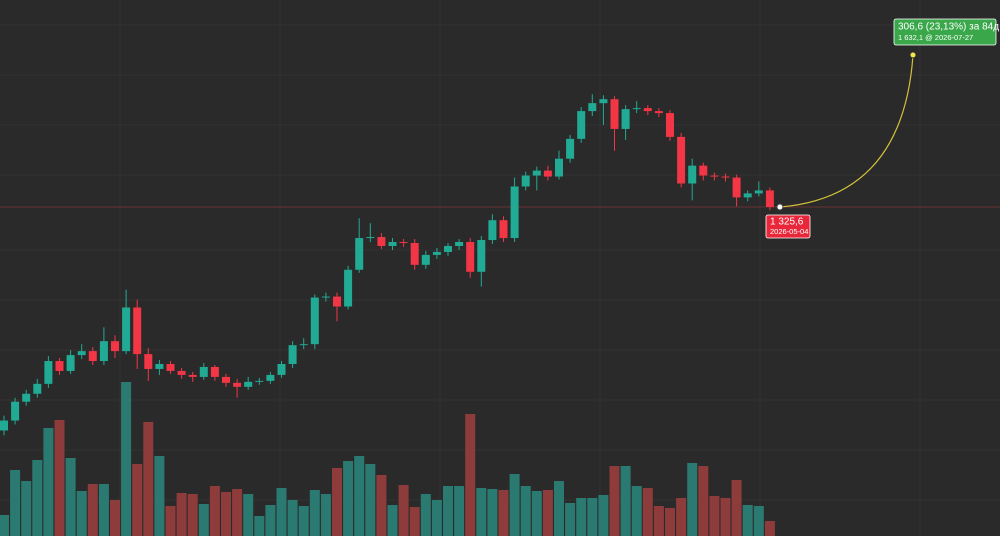  I want to click on last-price-label: 1 325,6, so click(787, 222).